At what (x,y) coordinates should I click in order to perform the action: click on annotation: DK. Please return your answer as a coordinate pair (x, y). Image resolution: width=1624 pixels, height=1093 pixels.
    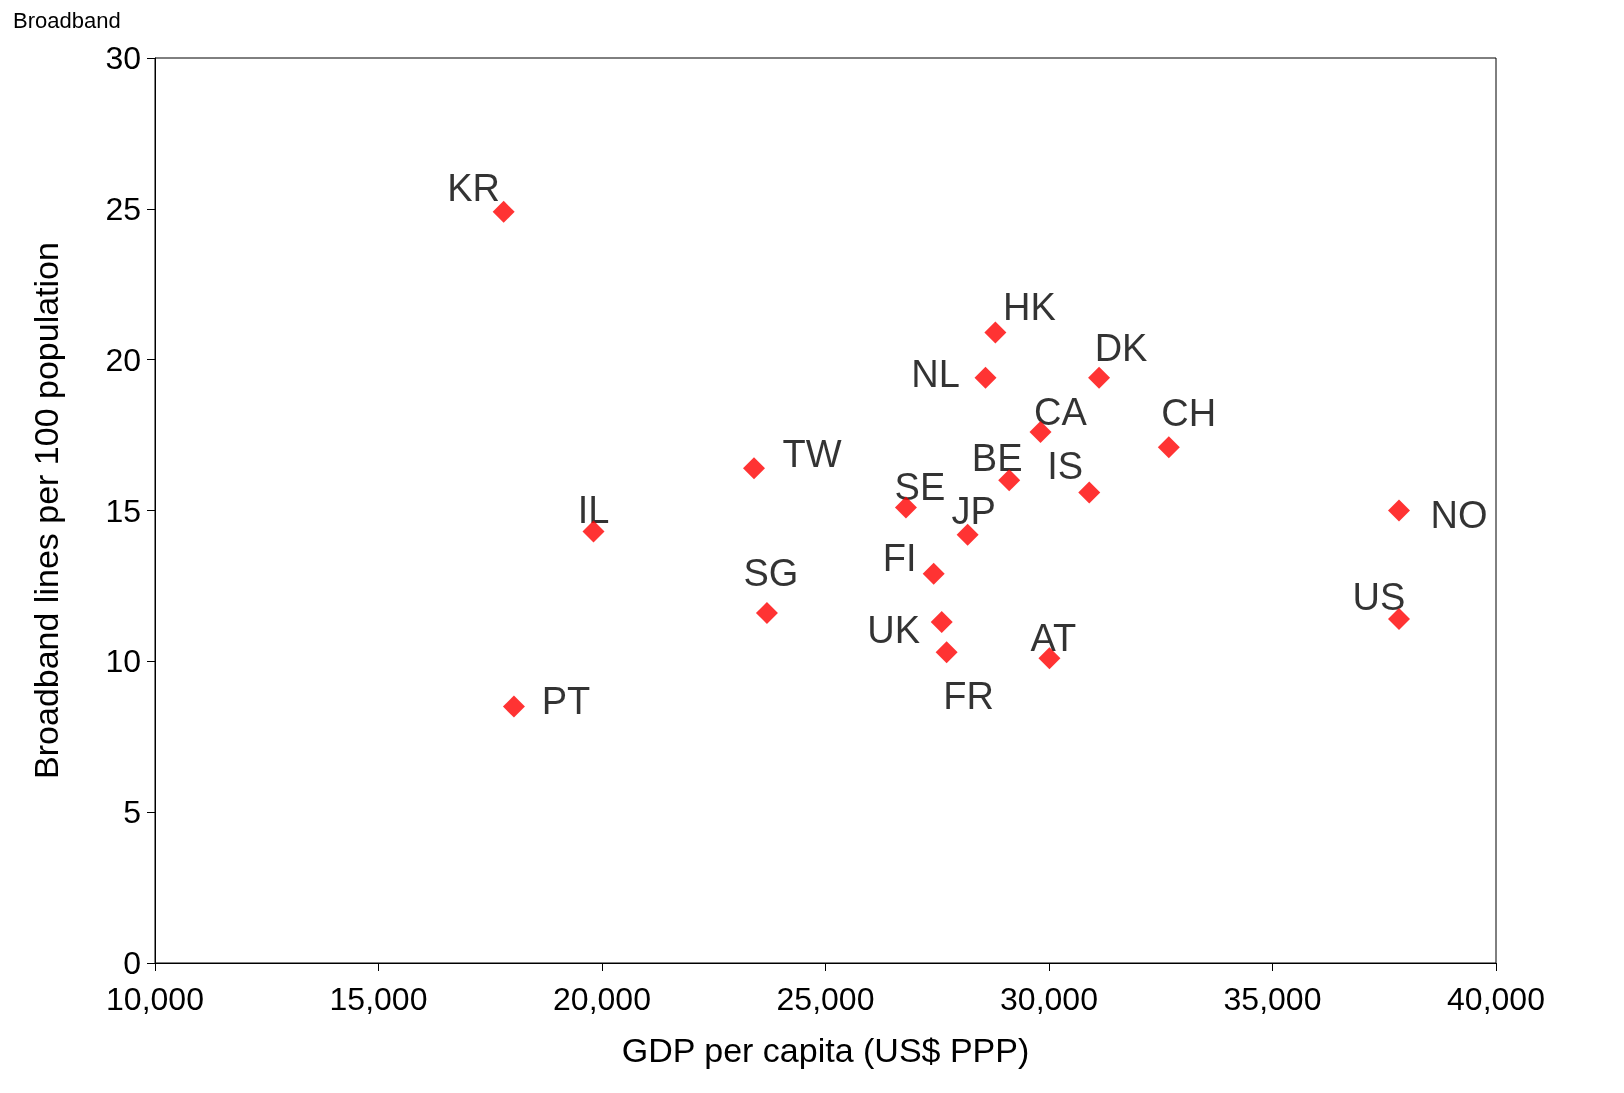
    Looking at the image, I should click on (1121, 347).